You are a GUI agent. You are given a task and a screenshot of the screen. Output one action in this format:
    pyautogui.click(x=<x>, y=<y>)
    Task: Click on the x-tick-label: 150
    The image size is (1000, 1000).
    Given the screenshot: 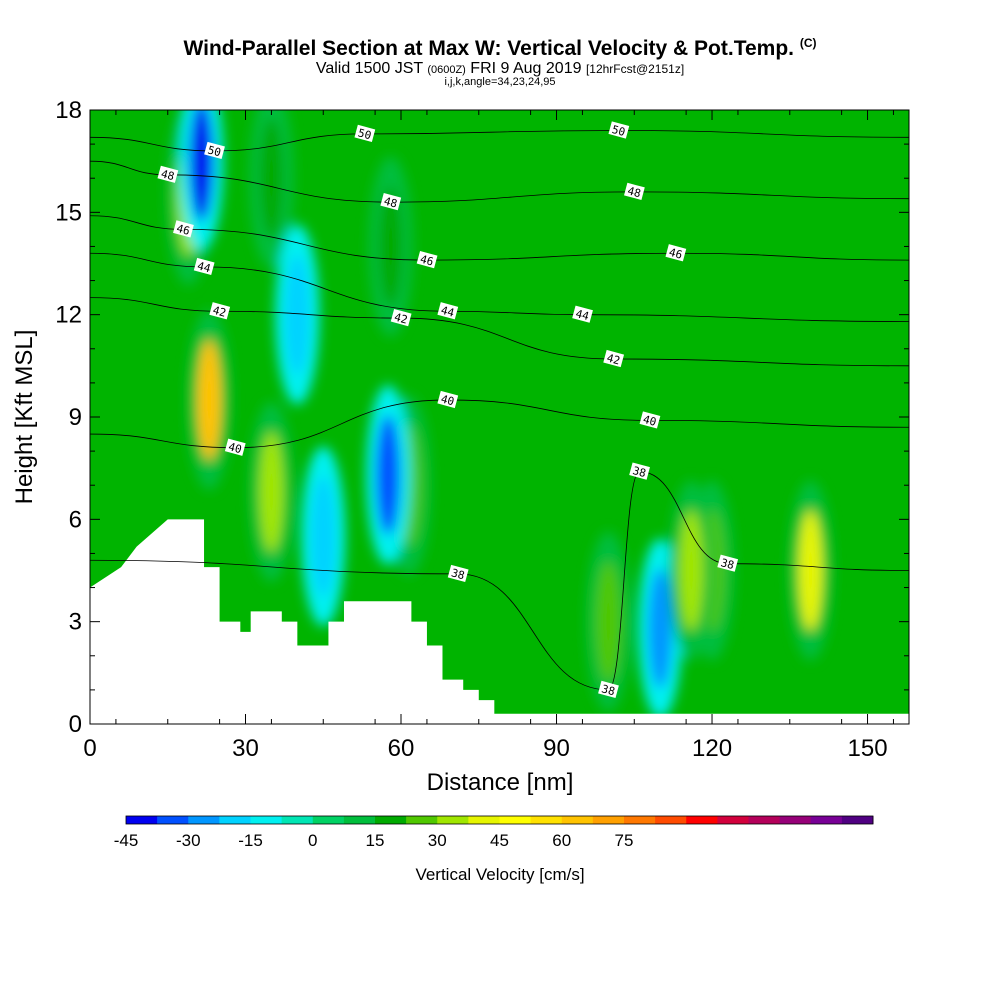 What is the action you would take?
    pyautogui.click(x=868, y=748)
    